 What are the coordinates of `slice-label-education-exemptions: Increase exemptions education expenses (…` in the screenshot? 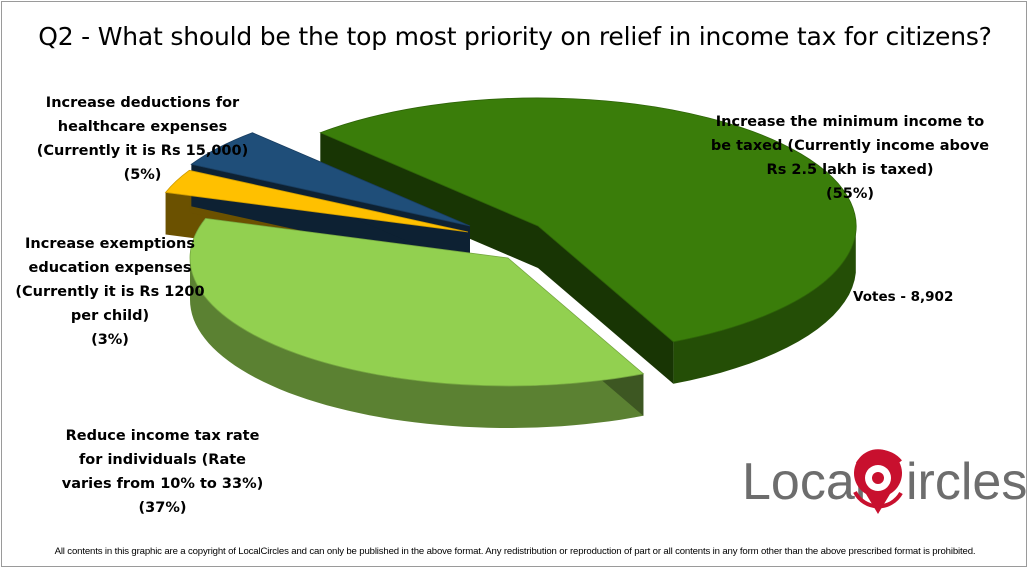 It's located at (110, 292).